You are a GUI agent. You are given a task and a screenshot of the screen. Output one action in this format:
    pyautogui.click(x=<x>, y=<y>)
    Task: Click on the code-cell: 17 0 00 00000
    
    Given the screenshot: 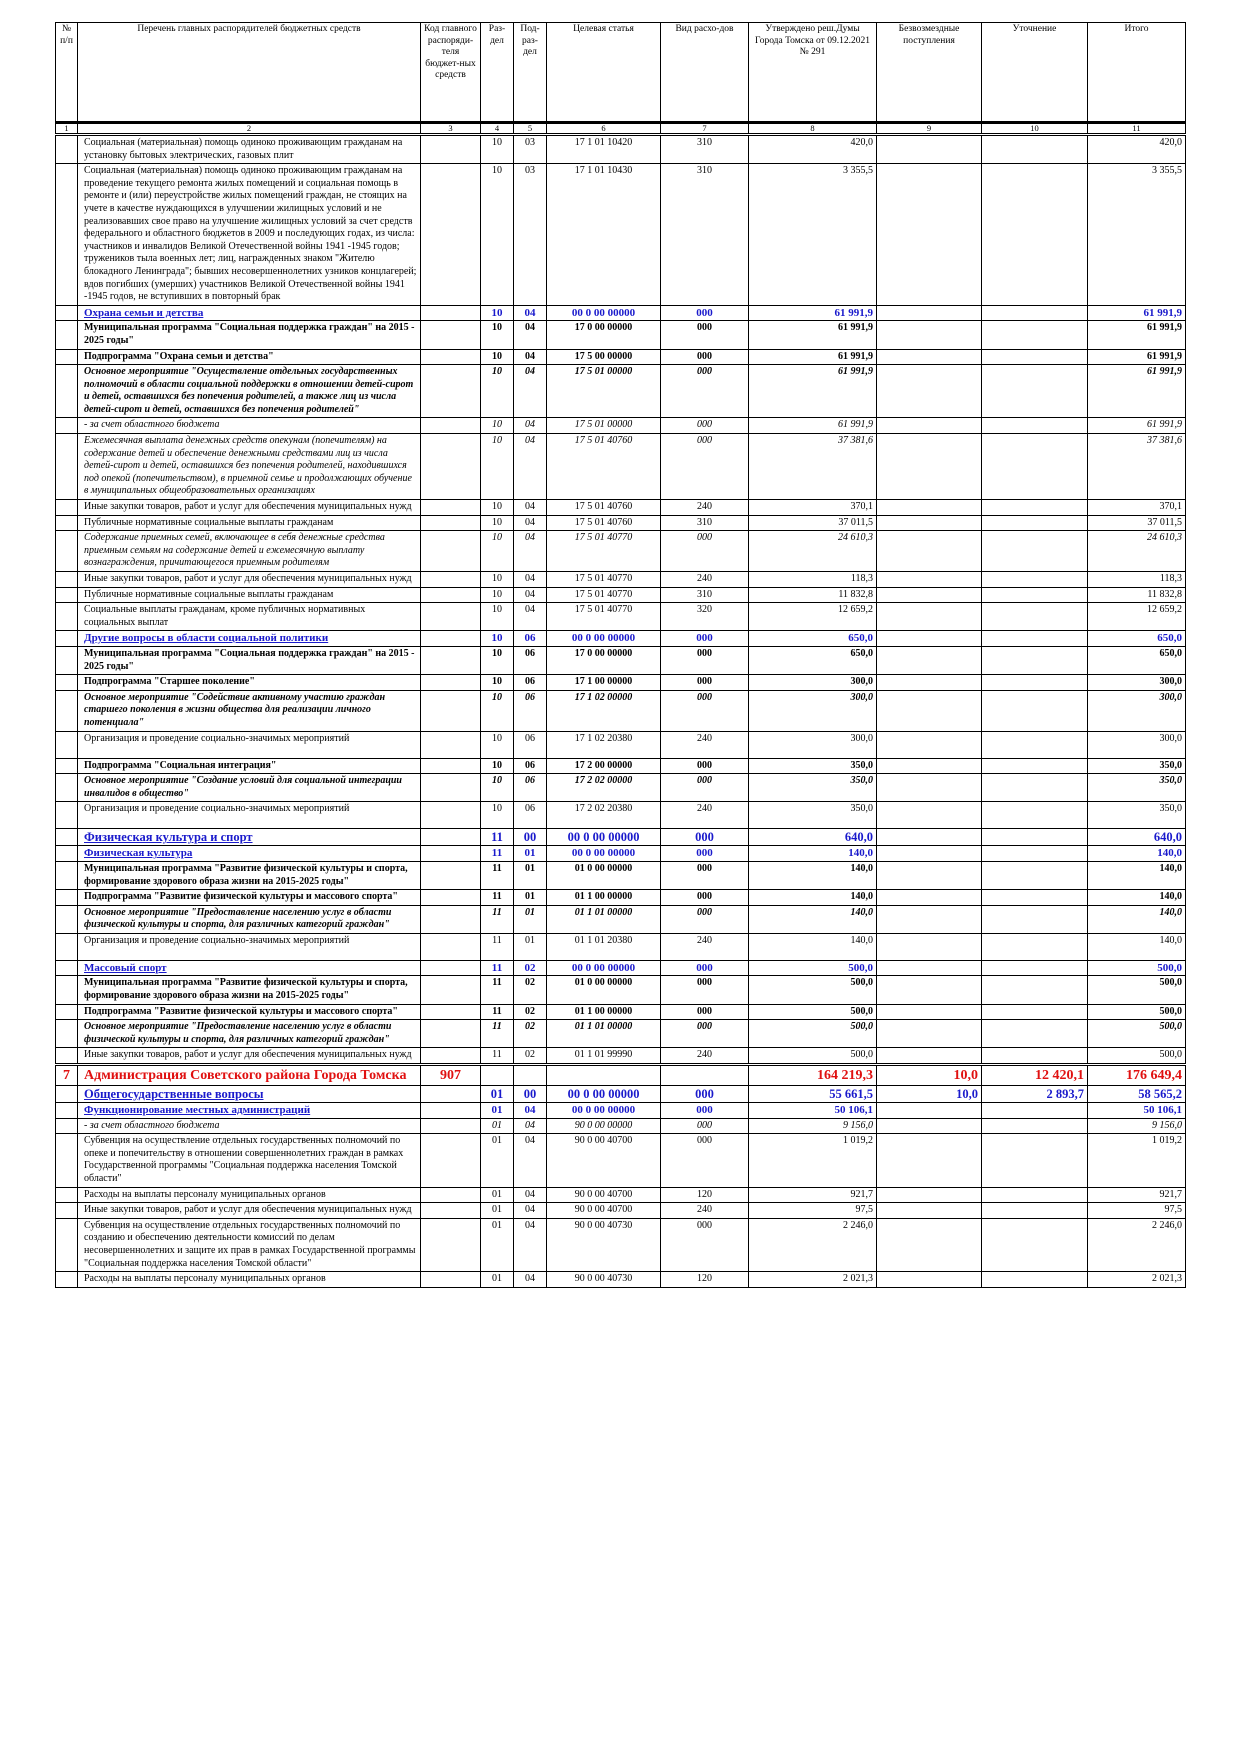 What is the action you would take?
    pyautogui.click(x=603, y=335)
    